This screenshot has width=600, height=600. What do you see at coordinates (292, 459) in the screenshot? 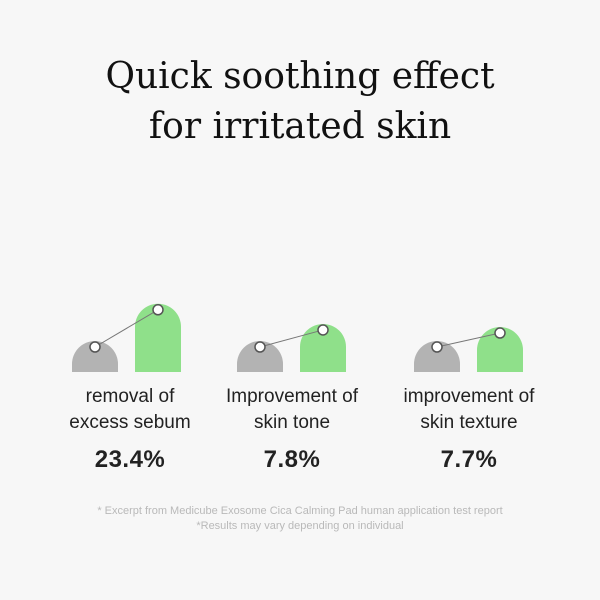
I see `stat-value: 7.8%` at bounding box center [292, 459].